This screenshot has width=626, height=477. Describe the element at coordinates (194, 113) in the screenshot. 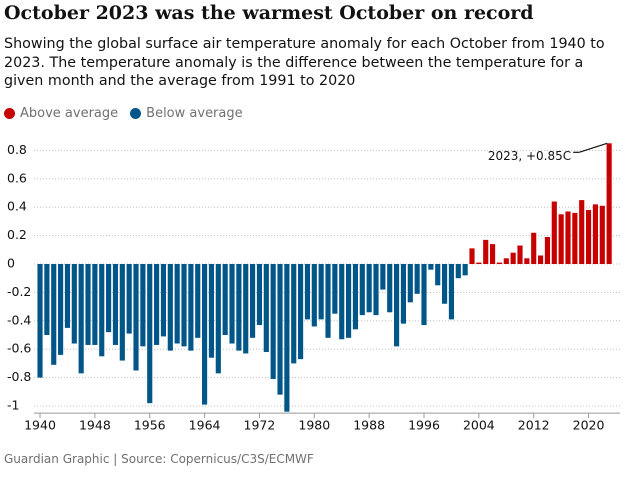

I see `legend-label: Below average` at that location.